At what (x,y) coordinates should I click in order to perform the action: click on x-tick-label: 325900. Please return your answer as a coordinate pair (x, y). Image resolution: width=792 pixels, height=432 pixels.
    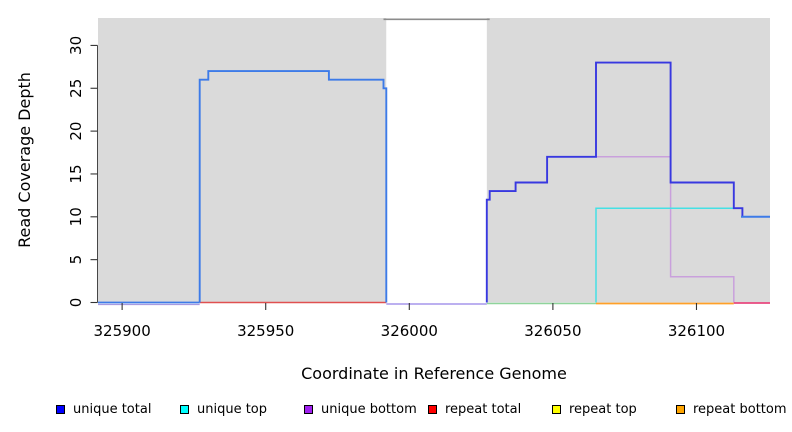
    Looking at the image, I should click on (121, 331).